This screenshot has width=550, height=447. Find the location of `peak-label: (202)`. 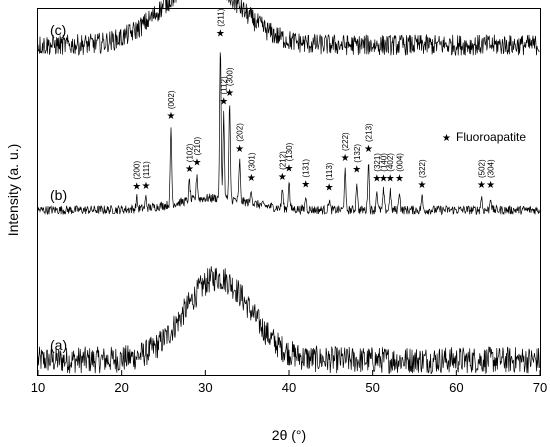

peak-label: (202) is located at coordinates (240, 132).